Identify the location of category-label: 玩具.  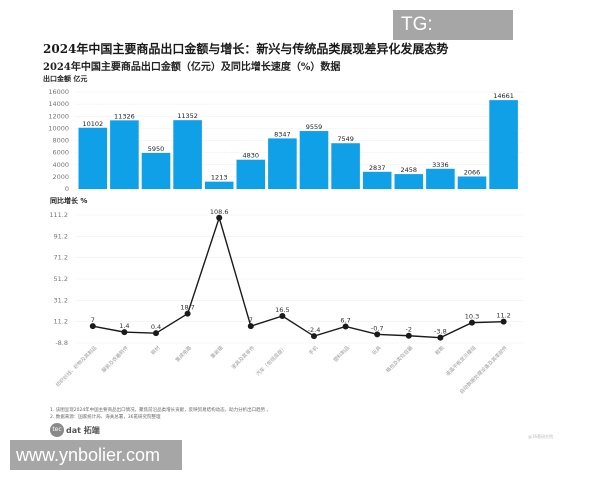
(376, 350).